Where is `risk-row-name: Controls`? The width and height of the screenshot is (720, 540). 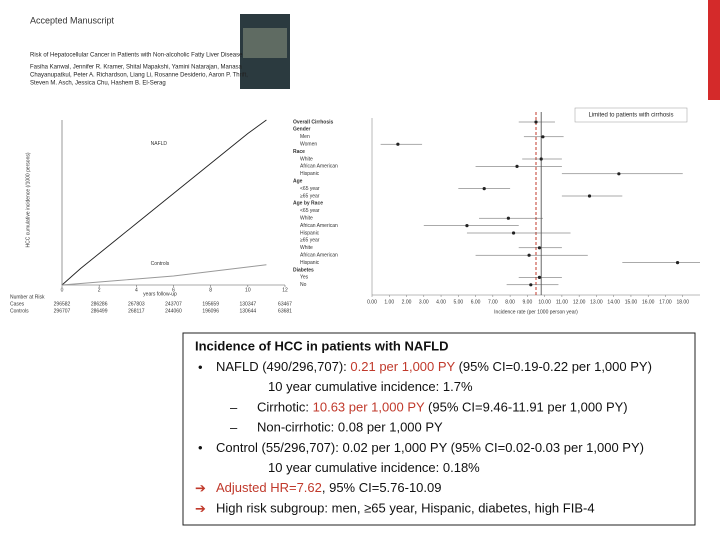 risk-row-name: Controls is located at coordinates (19, 311).